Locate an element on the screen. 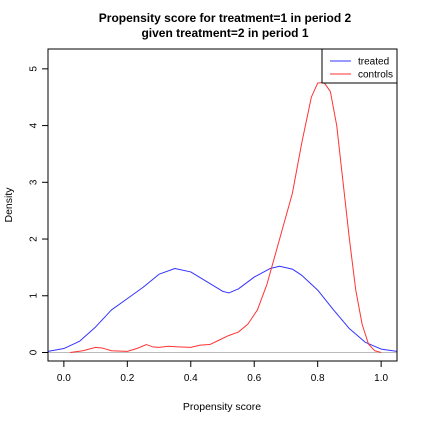 Image resolution: width=423 pixels, height=423 pixels. y-tick-label: 1 is located at coordinates (34, 296).